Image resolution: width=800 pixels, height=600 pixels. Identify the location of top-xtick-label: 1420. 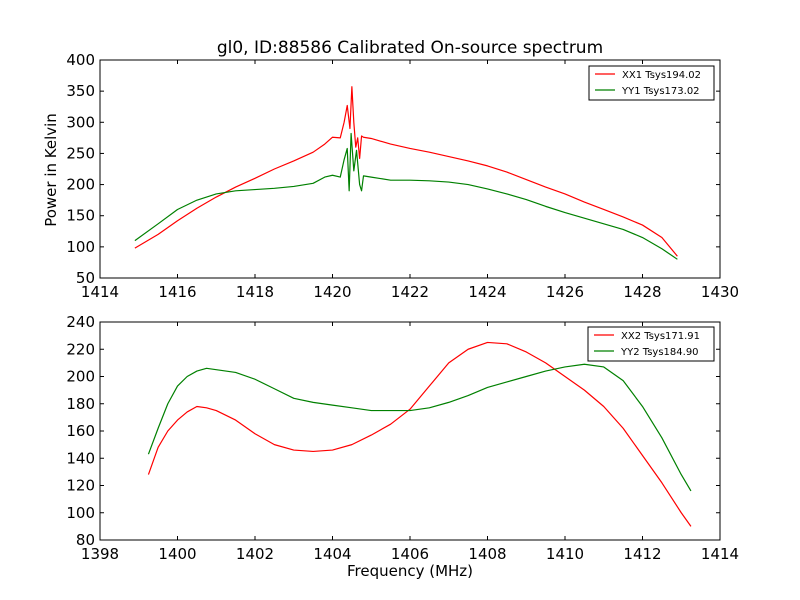
(332, 292).